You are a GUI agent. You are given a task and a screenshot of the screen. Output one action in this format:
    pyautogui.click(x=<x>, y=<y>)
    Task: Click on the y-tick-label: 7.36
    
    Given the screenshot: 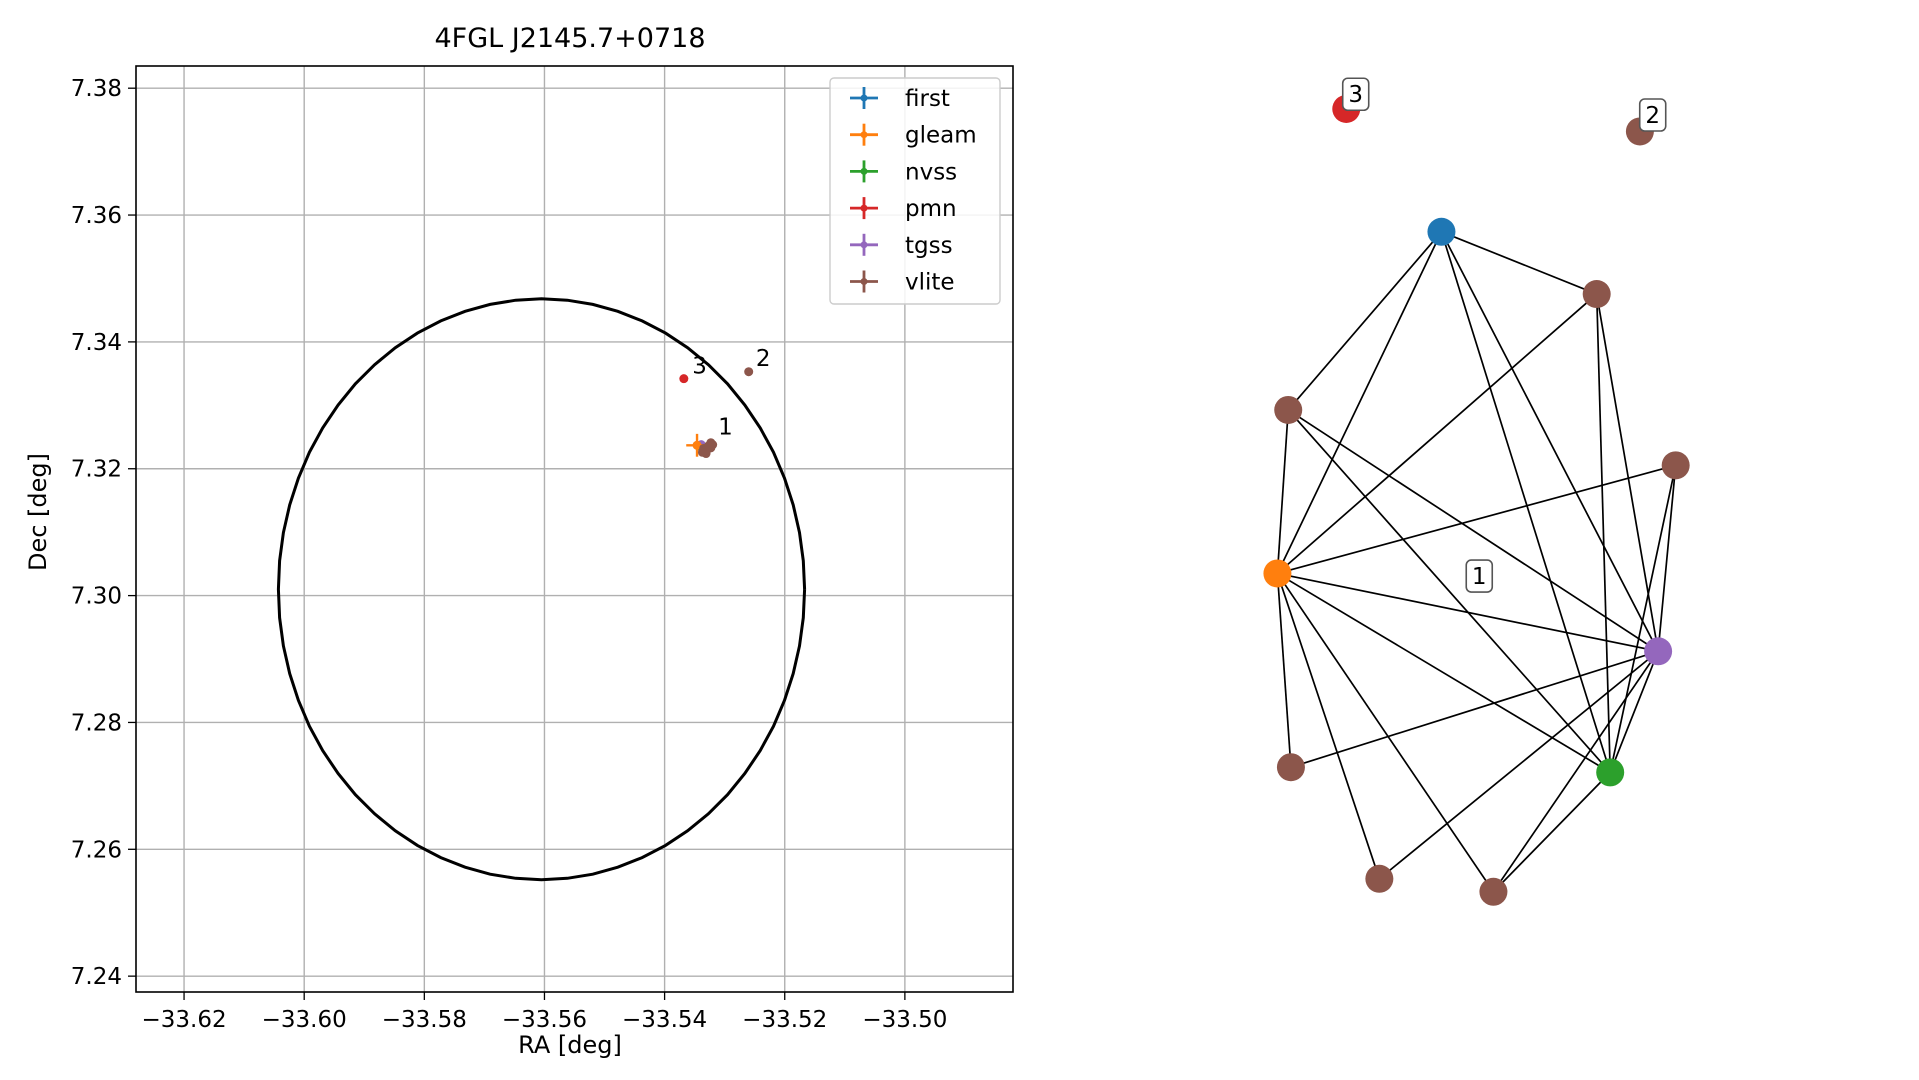 What is the action you would take?
    pyautogui.click(x=96, y=216)
    